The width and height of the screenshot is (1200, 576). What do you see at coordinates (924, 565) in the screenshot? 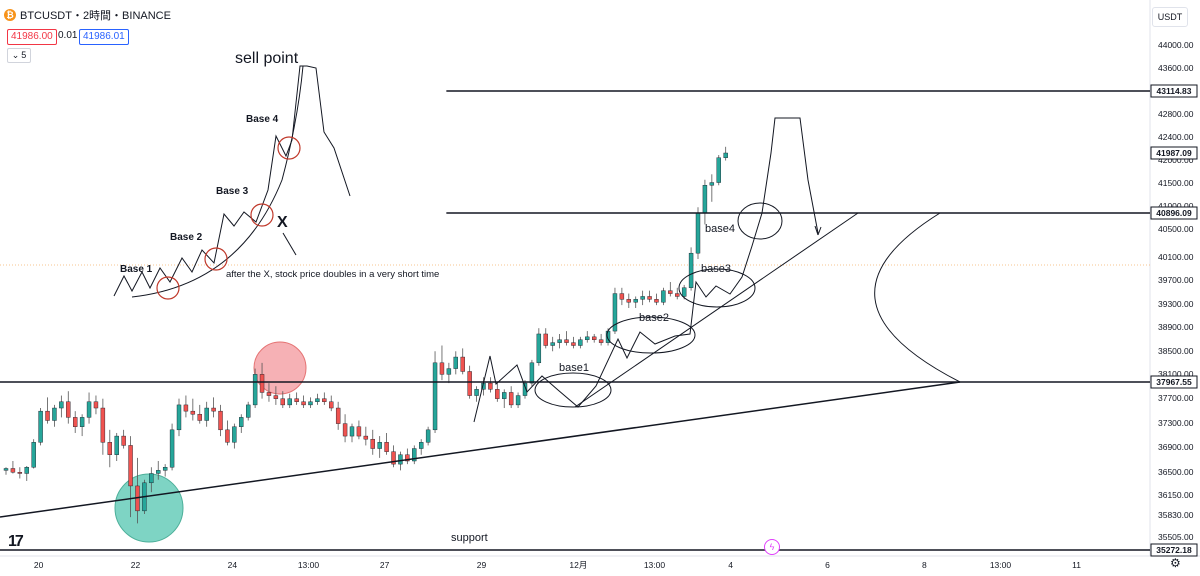
I see `time-tick-label: 8` at bounding box center [924, 565].